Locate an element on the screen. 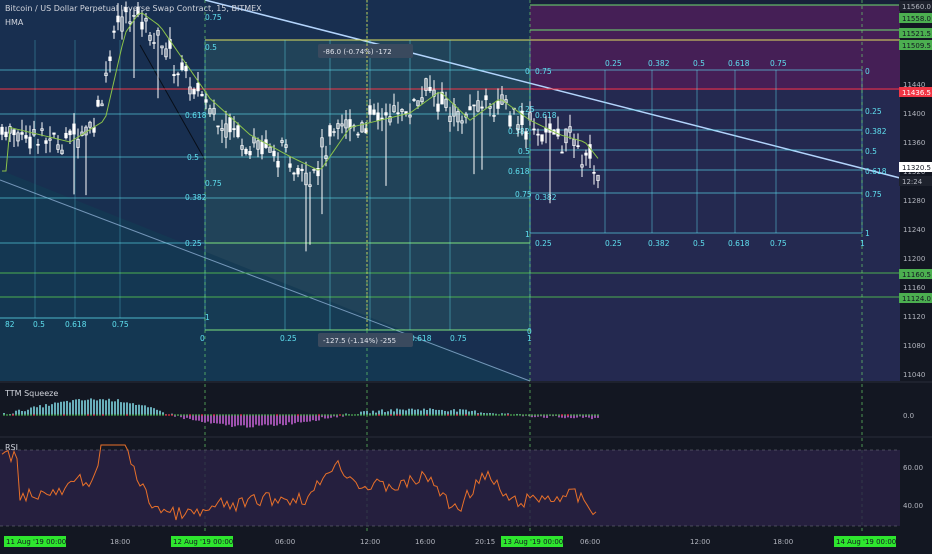 The height and width of the screenshot is (554, 932). price-tick: 11240 is located at coordinates (914, 230).